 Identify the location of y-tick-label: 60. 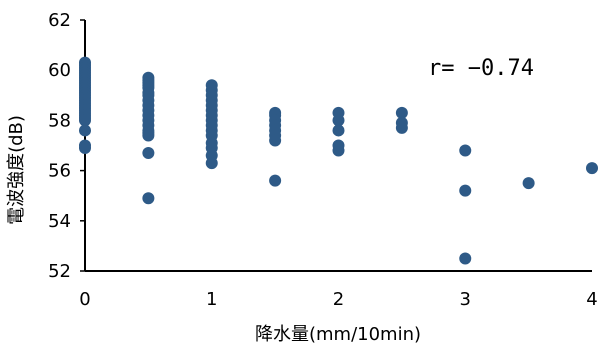
(59, 70).